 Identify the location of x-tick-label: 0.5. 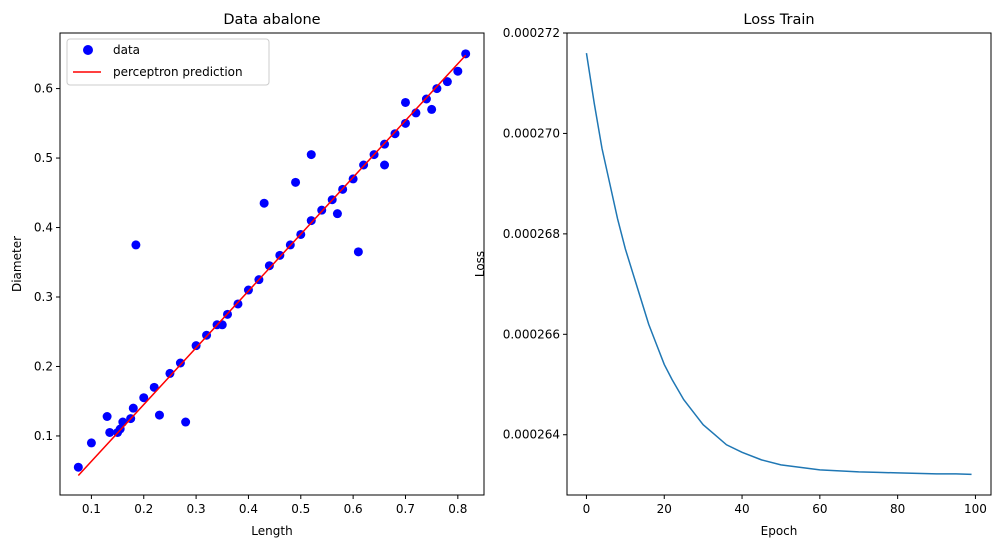
(300, 509).